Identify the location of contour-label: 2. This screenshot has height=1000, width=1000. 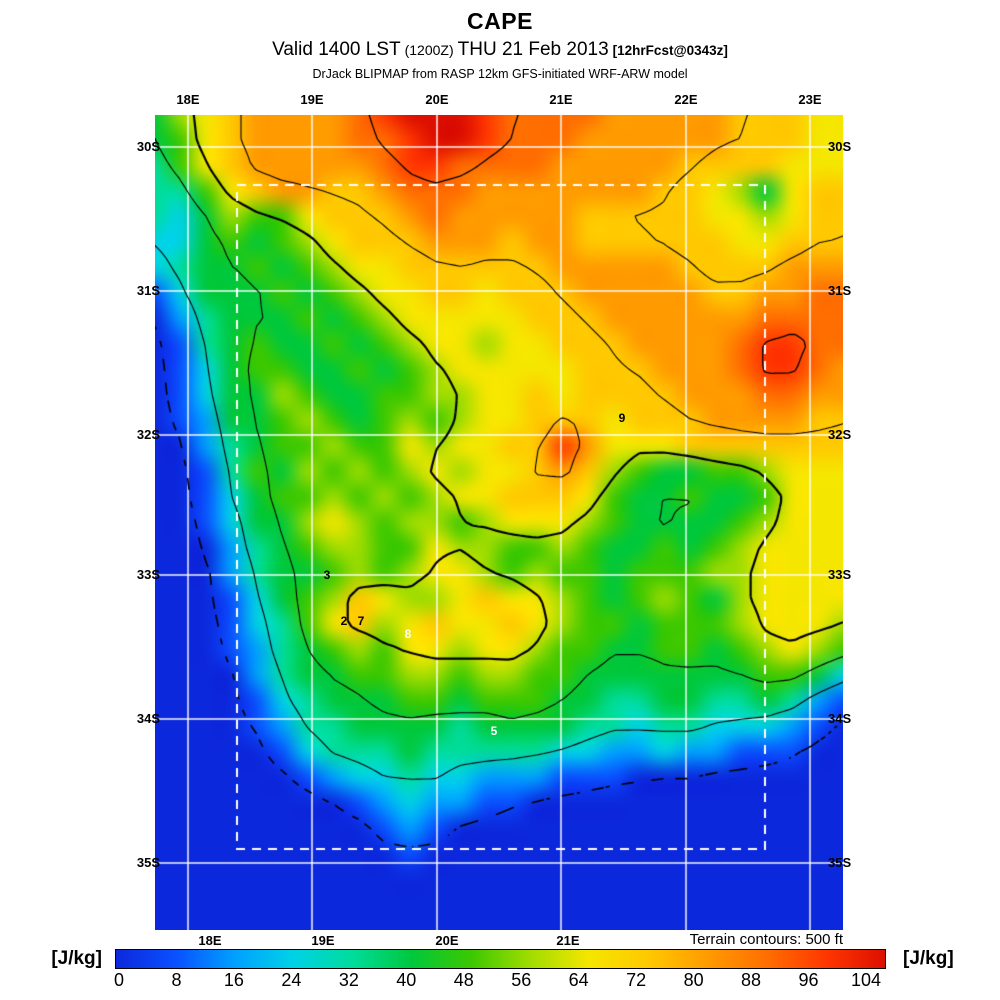
(344, 621).